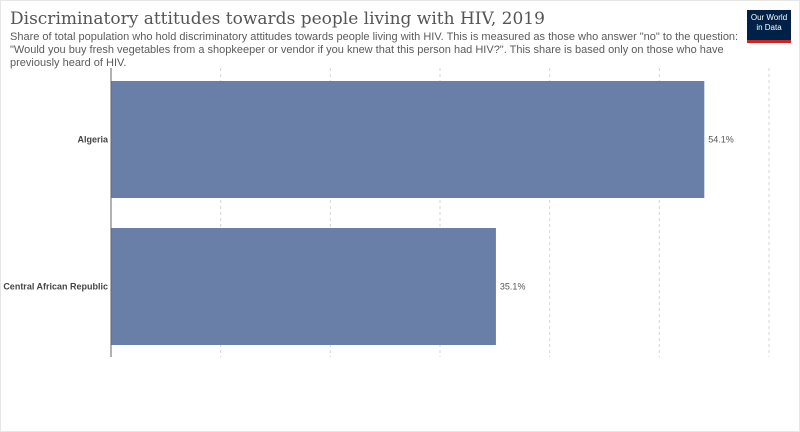  Describe the element at coordinates (303, 286) in the screenshot. I see `bar` at that location.